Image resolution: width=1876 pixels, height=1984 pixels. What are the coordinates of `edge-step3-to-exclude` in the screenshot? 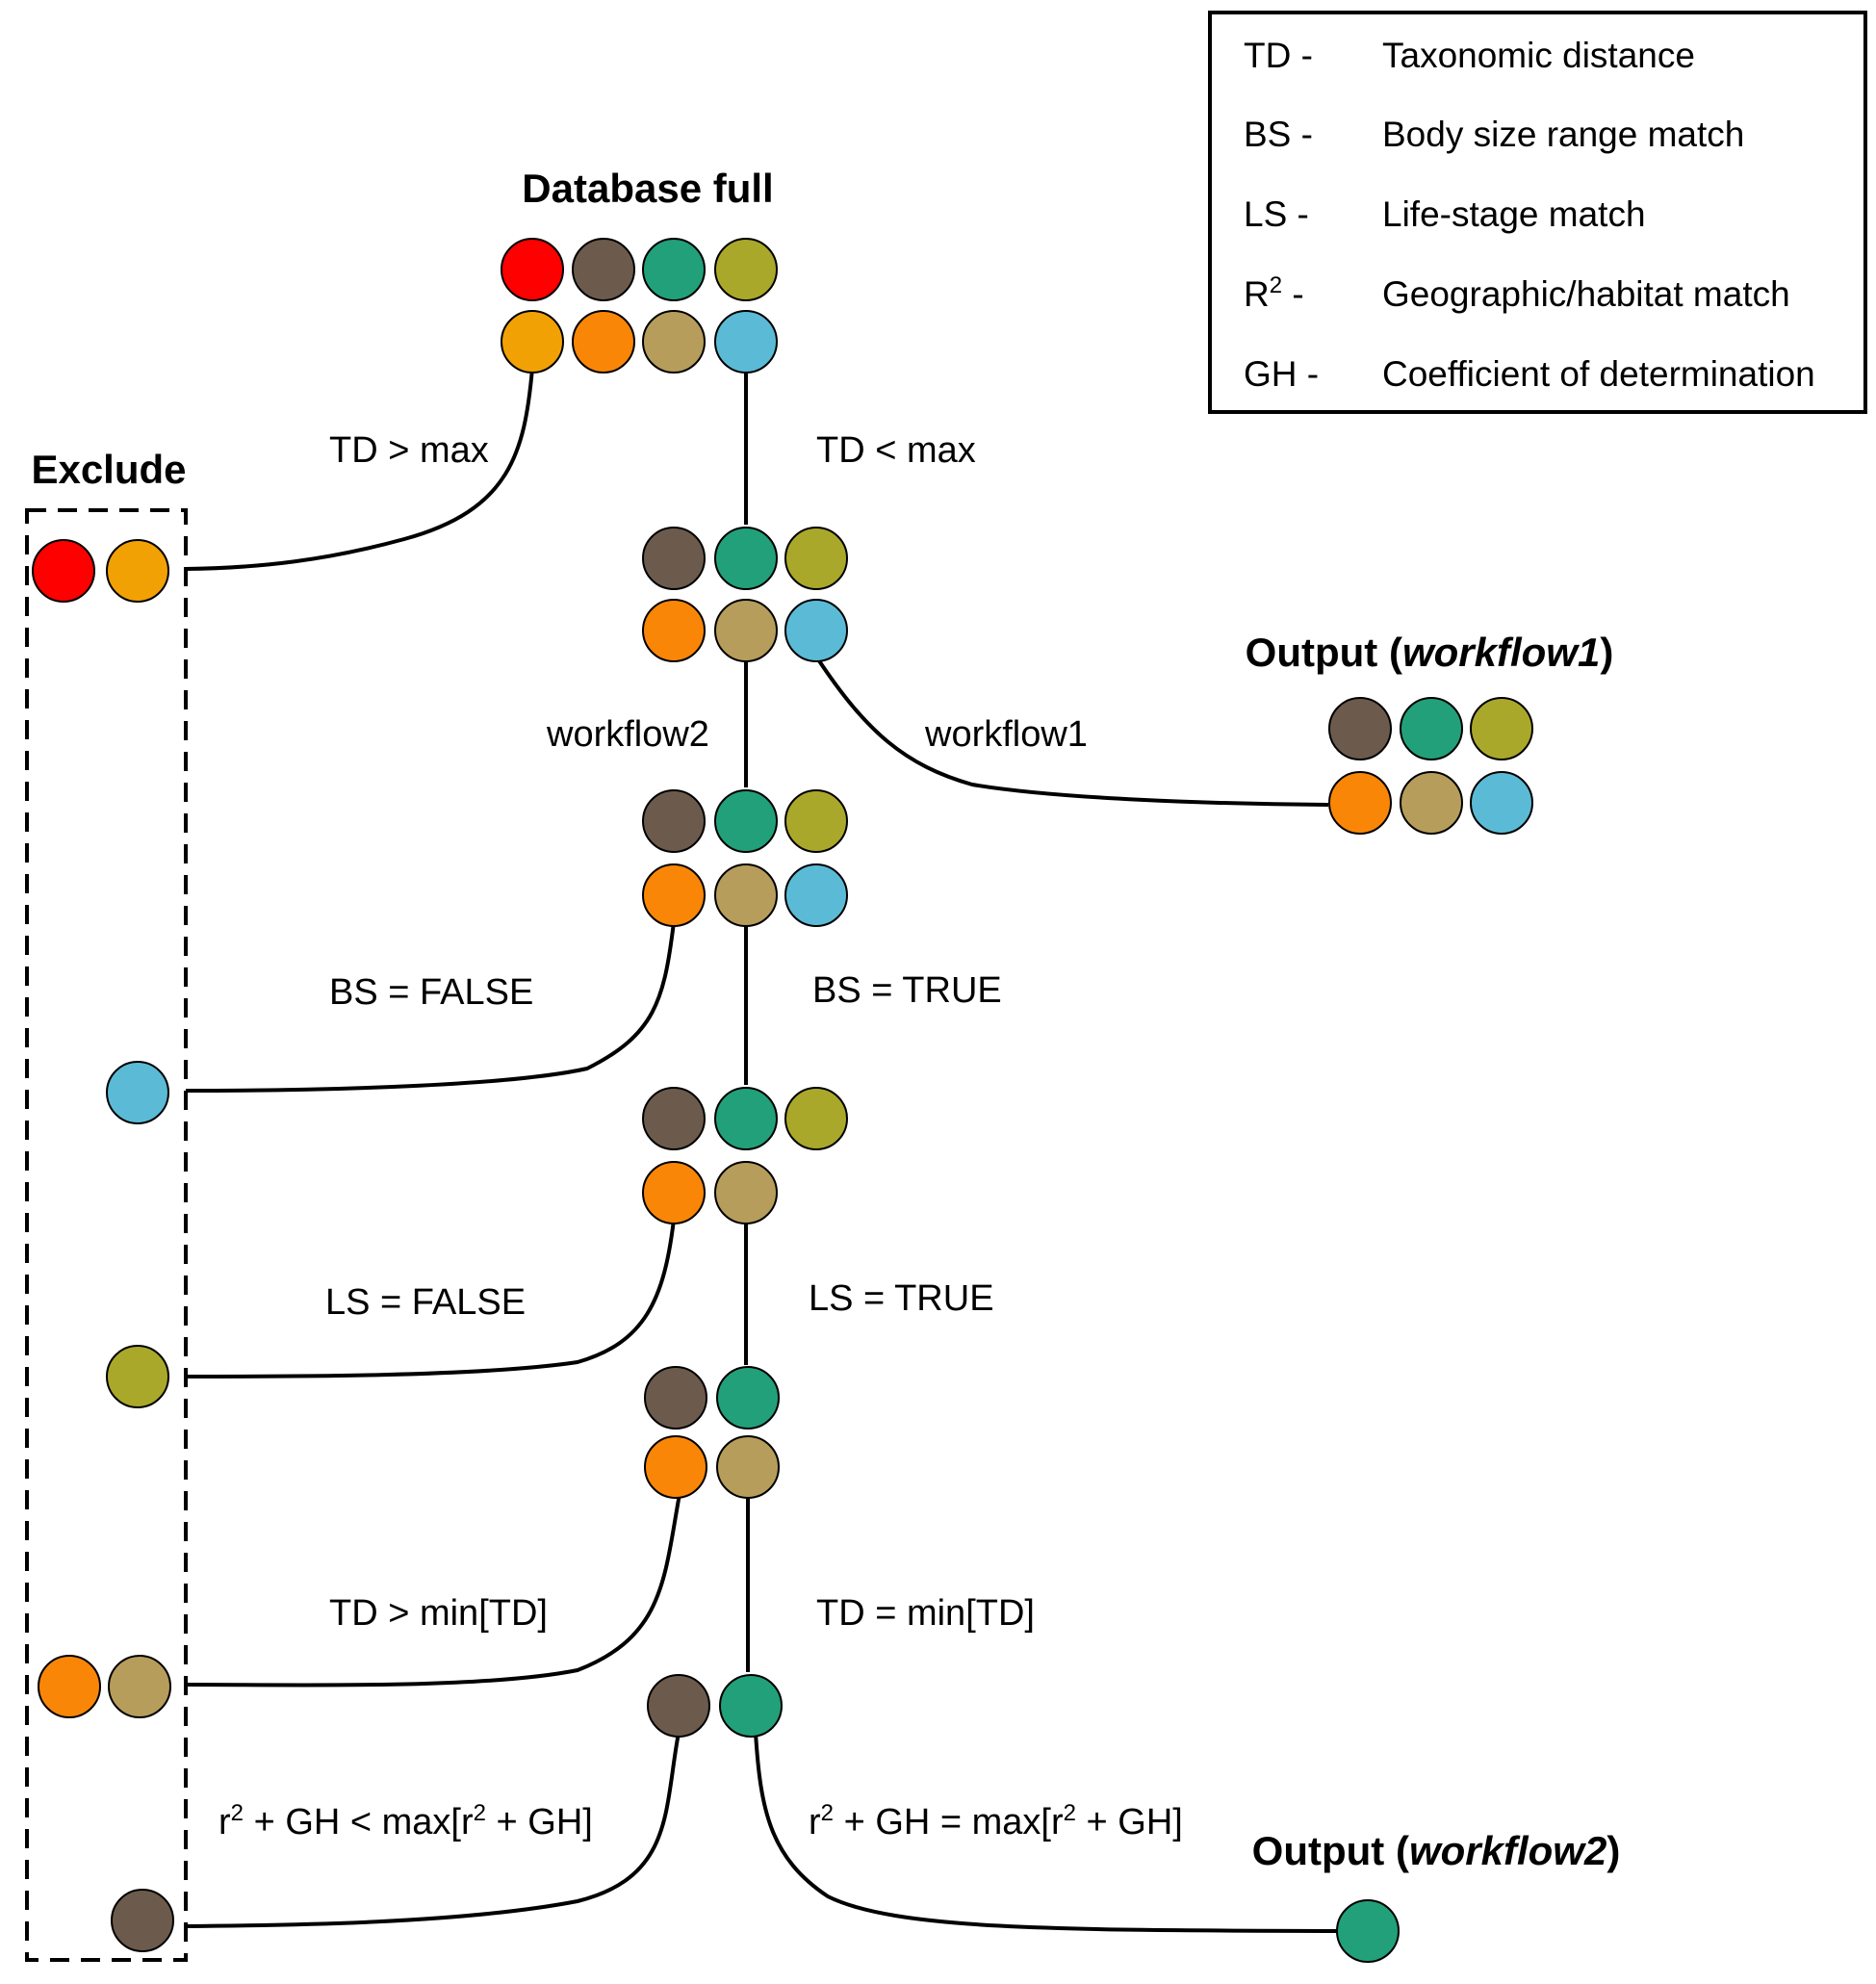 It's located at (430, 1299).